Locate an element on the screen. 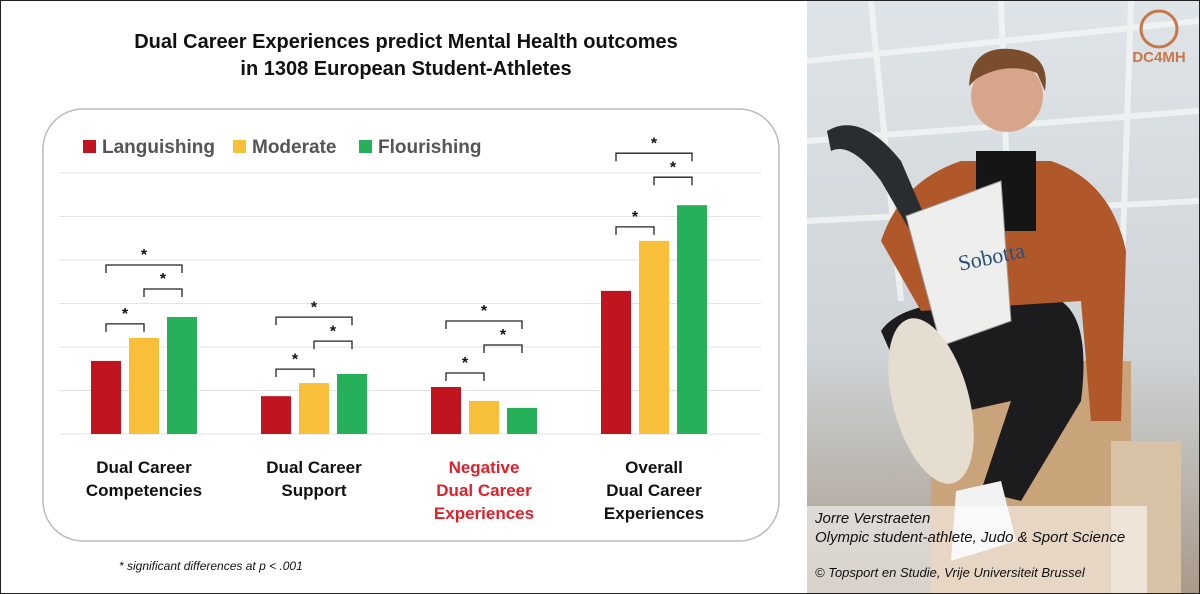 The image size is (1200, 594). footnote: * significant differences at p < .001 is located at coordinates (211, 566).